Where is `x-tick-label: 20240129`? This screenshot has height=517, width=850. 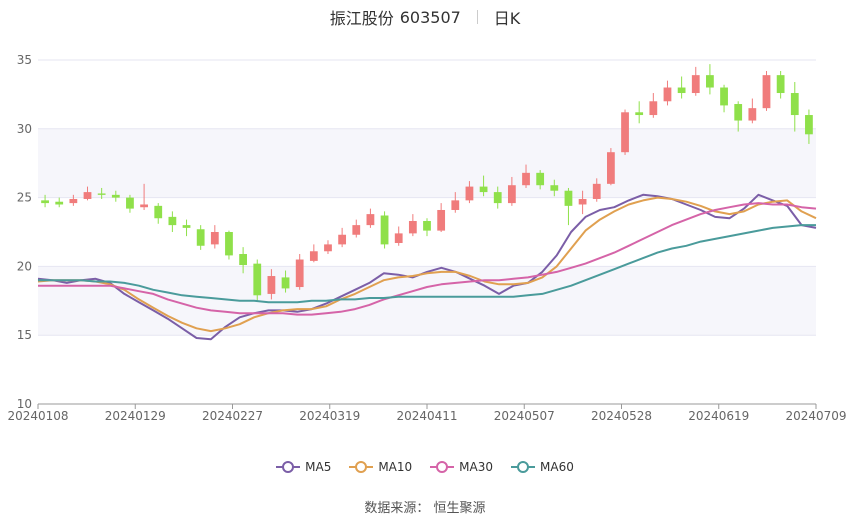
x-tick-label: 20240129 is located at coordinates (135, 416).